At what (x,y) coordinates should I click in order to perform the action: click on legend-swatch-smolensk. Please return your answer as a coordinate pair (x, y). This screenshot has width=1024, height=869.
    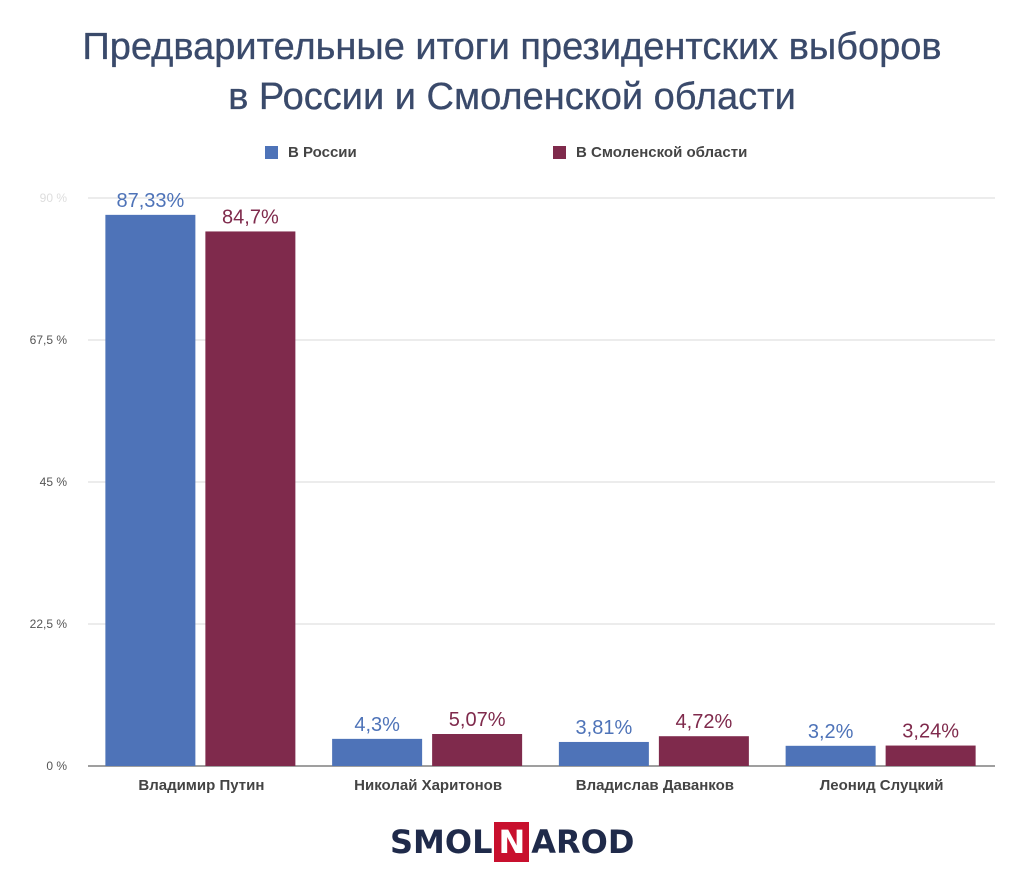
    Looking at the image, I should click on (559, 152).